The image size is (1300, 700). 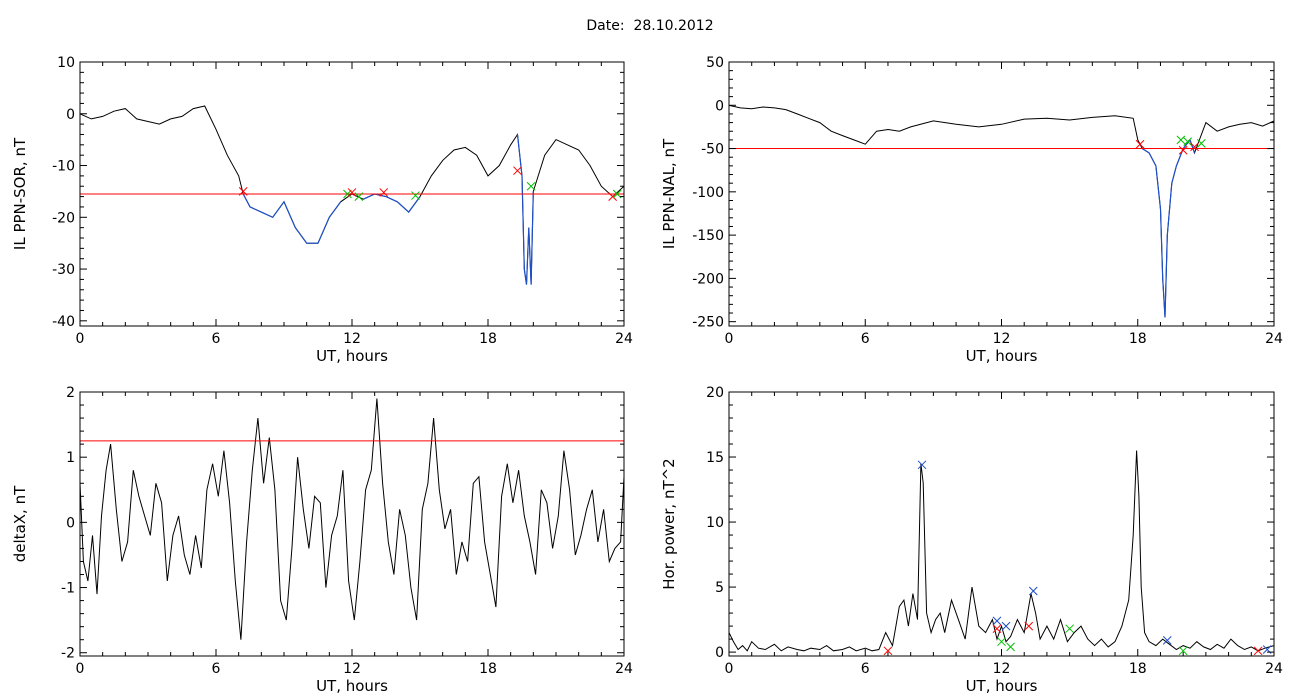 What do you see at coordinates (70, 458) in the screenshot?
I see `y-tick-label: 1` at bounding box center [70, 458].